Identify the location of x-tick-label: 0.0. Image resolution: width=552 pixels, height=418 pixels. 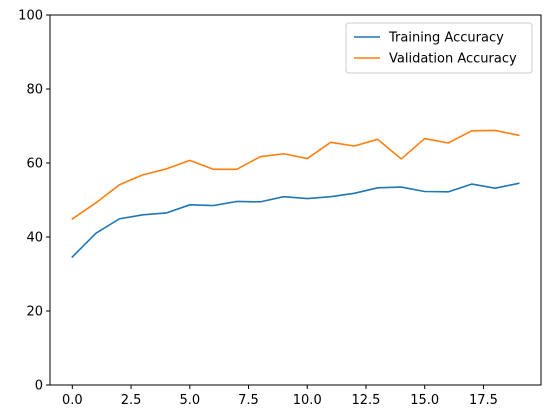
(72, 400).